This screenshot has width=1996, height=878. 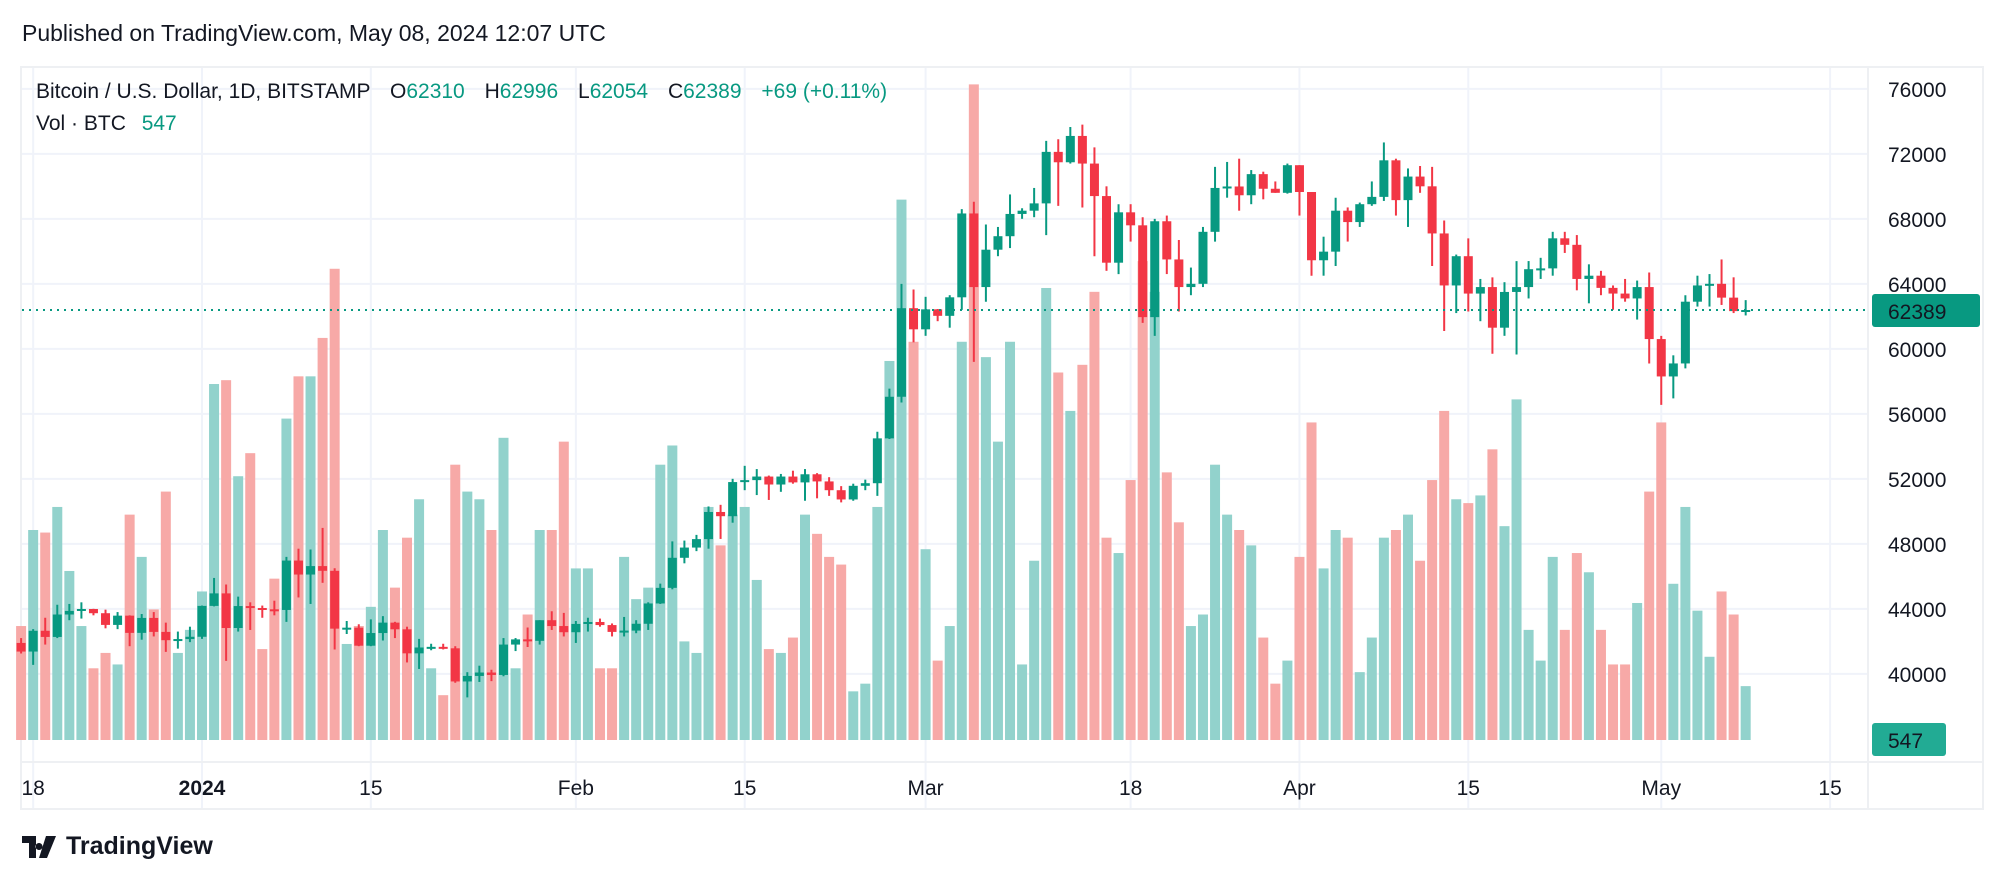 I want to click on close-value: 62389, so click(x=712, y=91).